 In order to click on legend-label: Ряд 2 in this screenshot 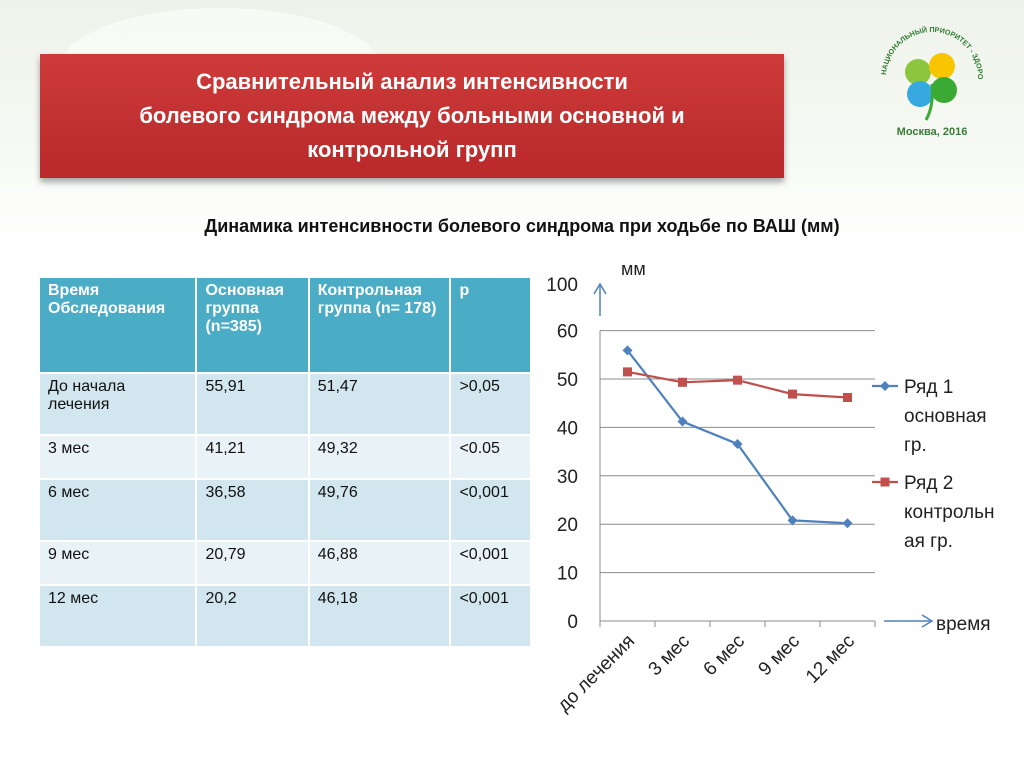, I will do `click(928, 483)`.